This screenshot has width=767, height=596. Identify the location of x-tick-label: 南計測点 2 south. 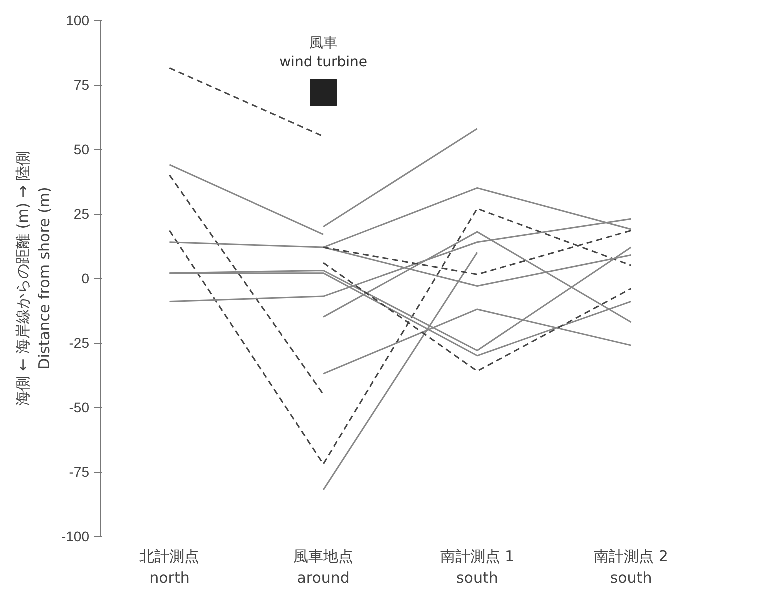
(631, 568).